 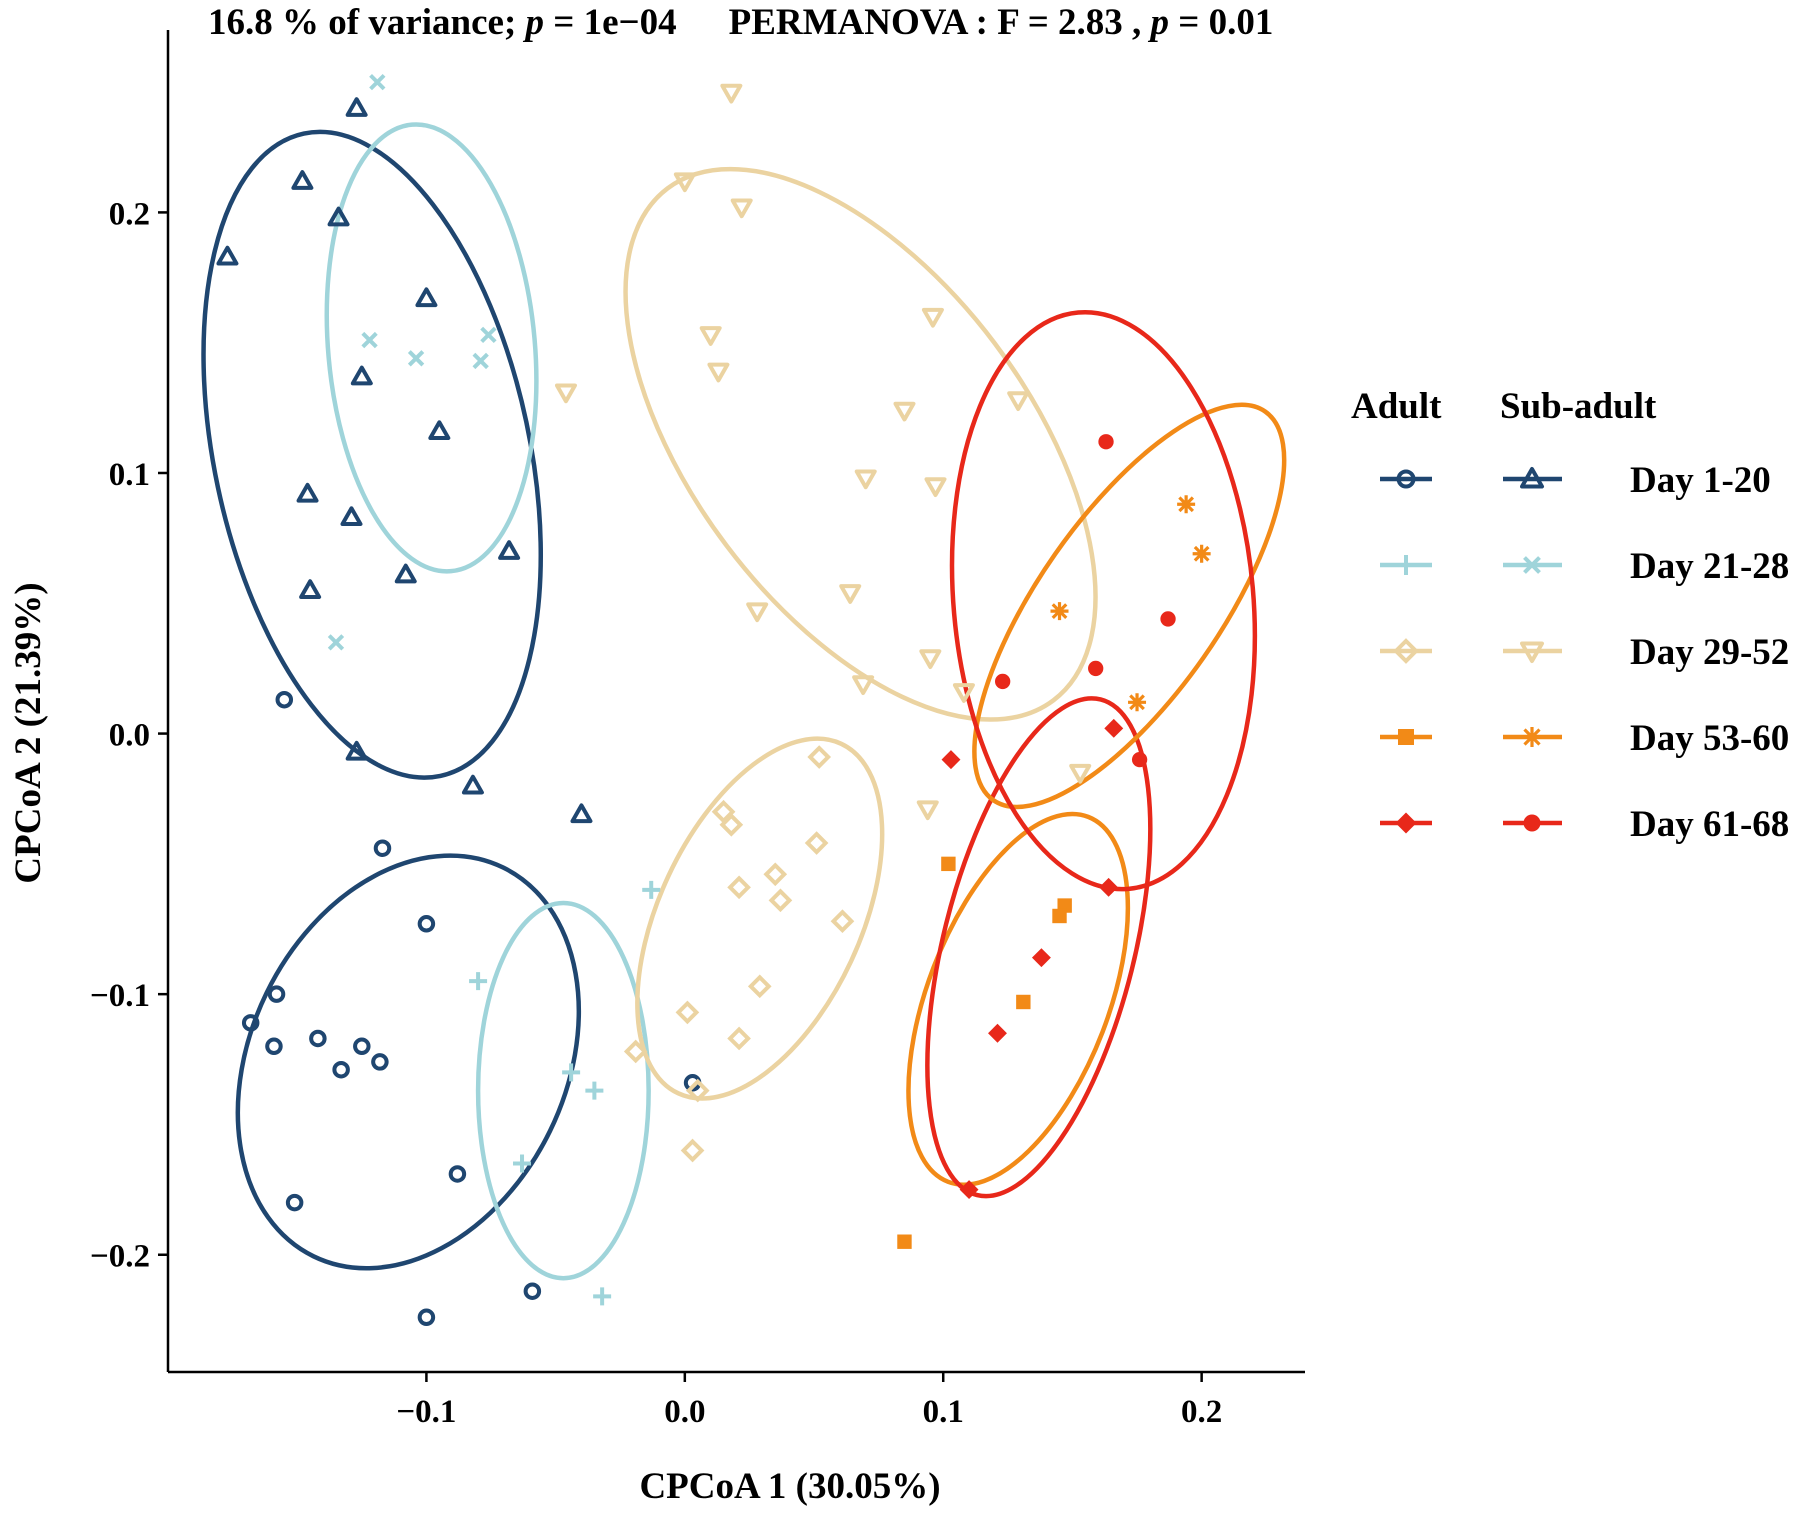 What do you see at coordinates (1709, 738) in the screenshot?
I see `legend-label: Day 53-60` at bounding box center [1709, 738].